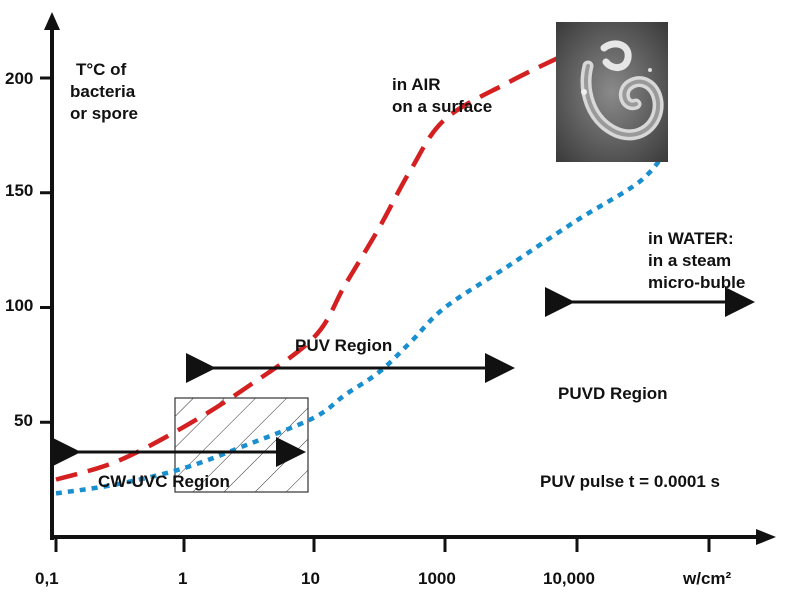  What do you see at coordinates (101, 69) in the screenshot?
I see `y-axis-title-line: T°C of` at bounding box center [101, 69].